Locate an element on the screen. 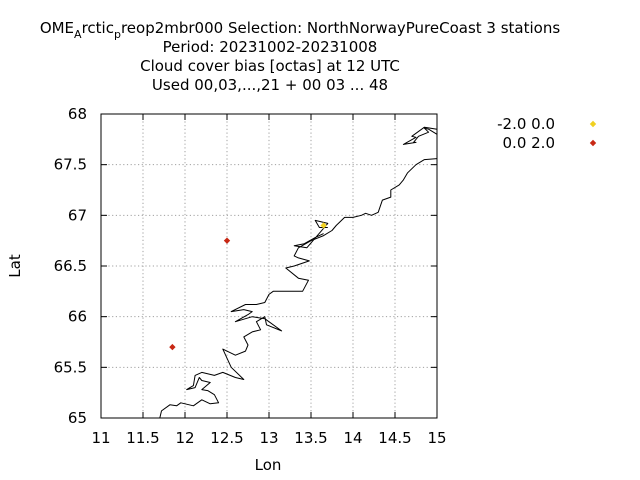 This screenshot has width=640, height=480. x-tick-label: 12.5 is located at coordinates (226, 438).